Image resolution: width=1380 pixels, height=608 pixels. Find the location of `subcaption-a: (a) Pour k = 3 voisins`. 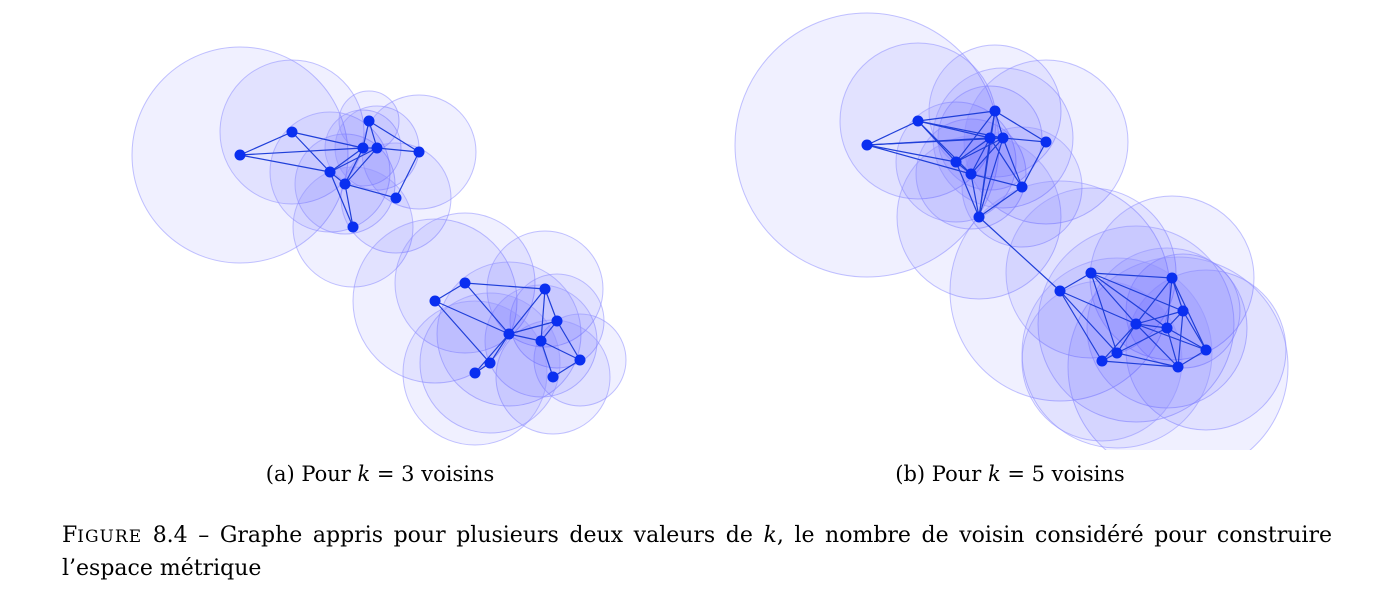

subcaption-a: (a) Pour k = 3 voisins is located at coordinates (380, 474).